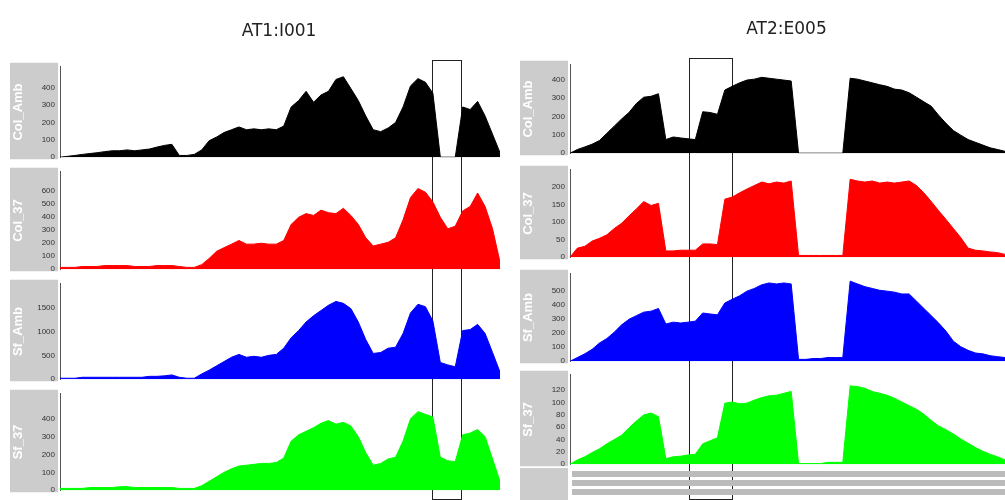 The width and height of the screenshot is (1005, 500). I want to click on y-tick-label: 120, so click(558, 390).